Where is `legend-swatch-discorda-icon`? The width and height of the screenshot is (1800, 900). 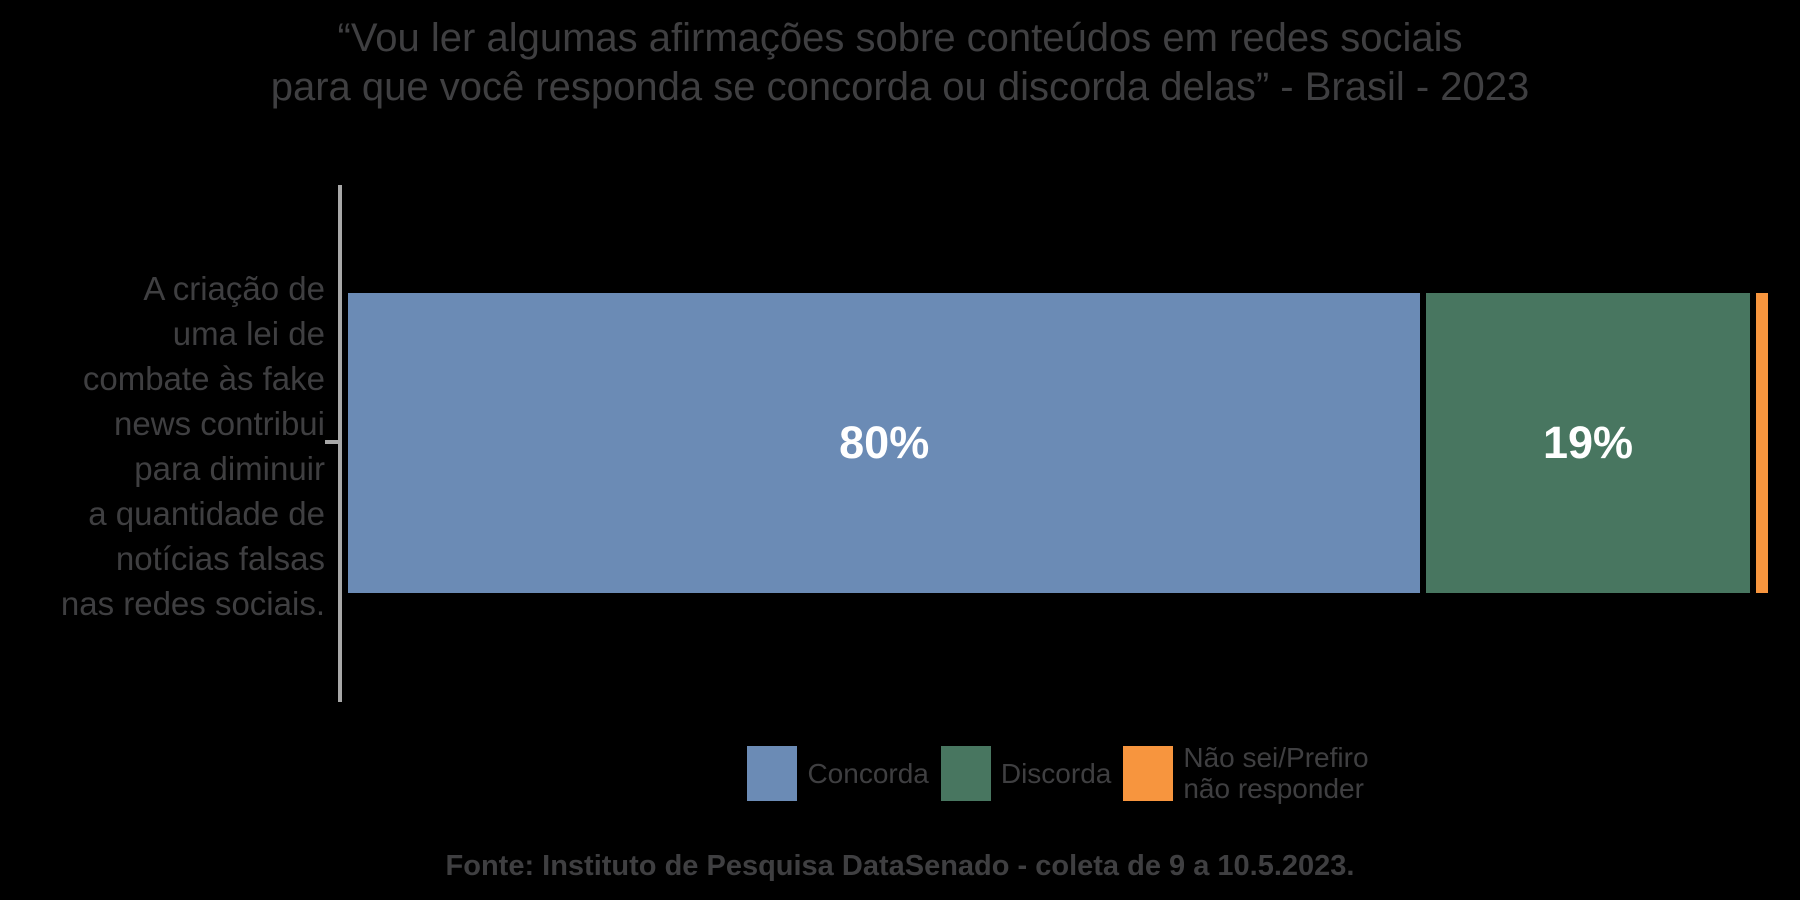
legend-swatch-discorda-icon is located at coordinates (965, 773).